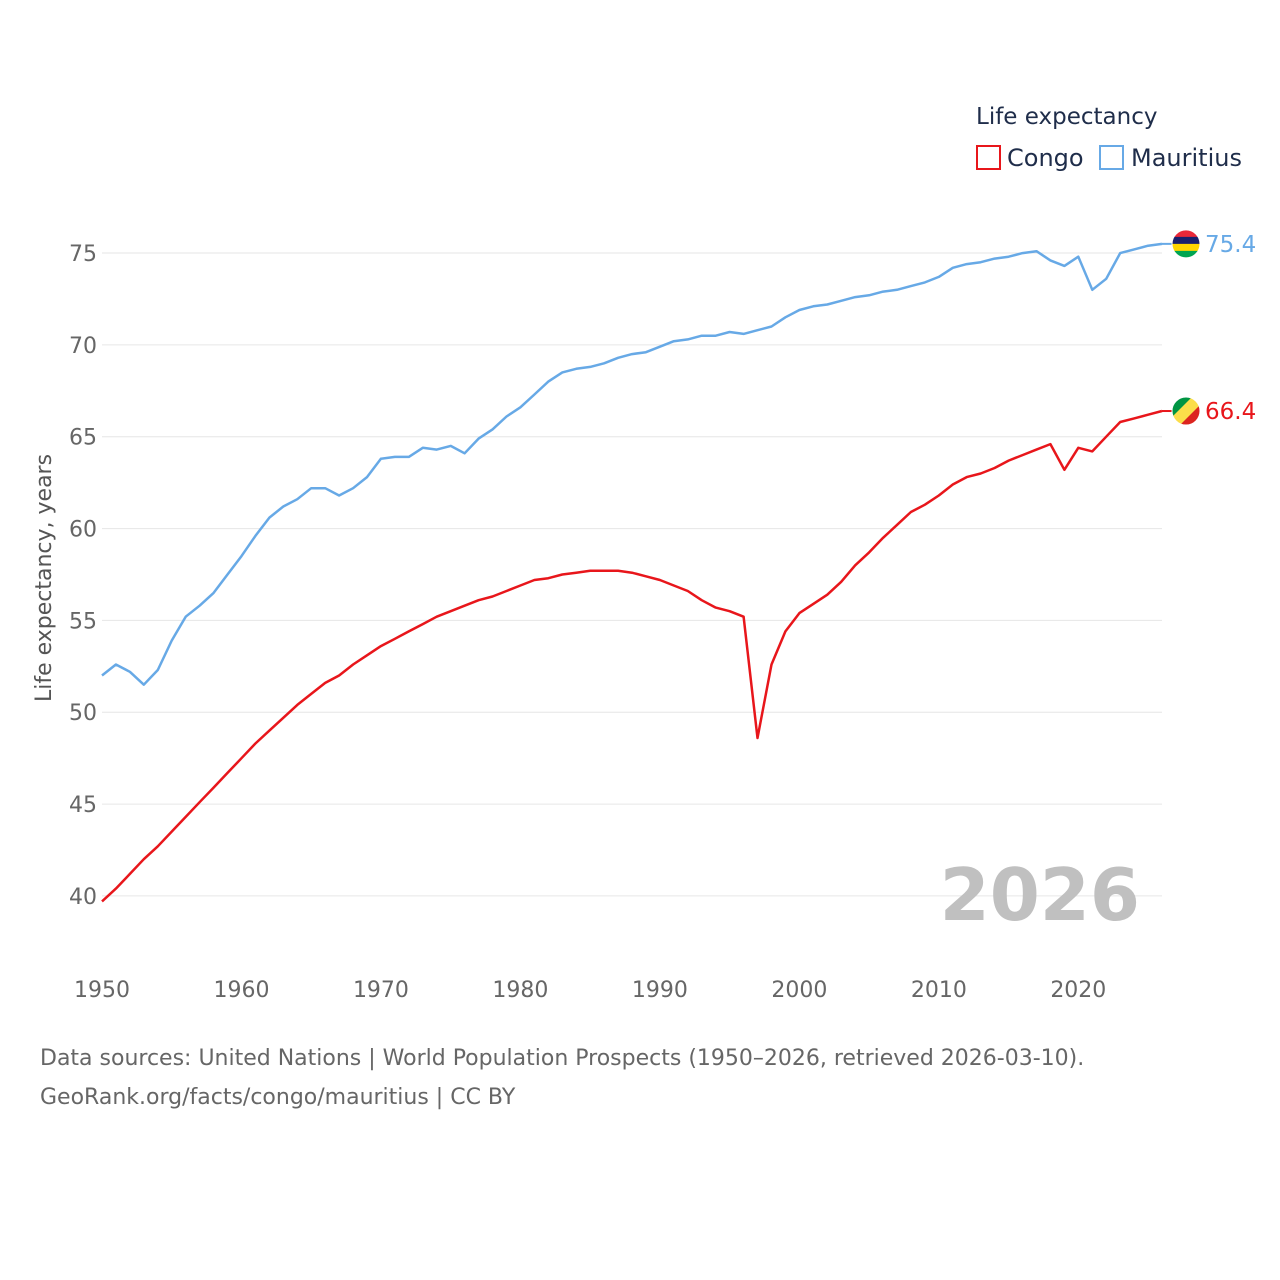 This screenshot has width=1280, height=1280. I want to click on legend-item-congo: Congo, so click(1030, 158).